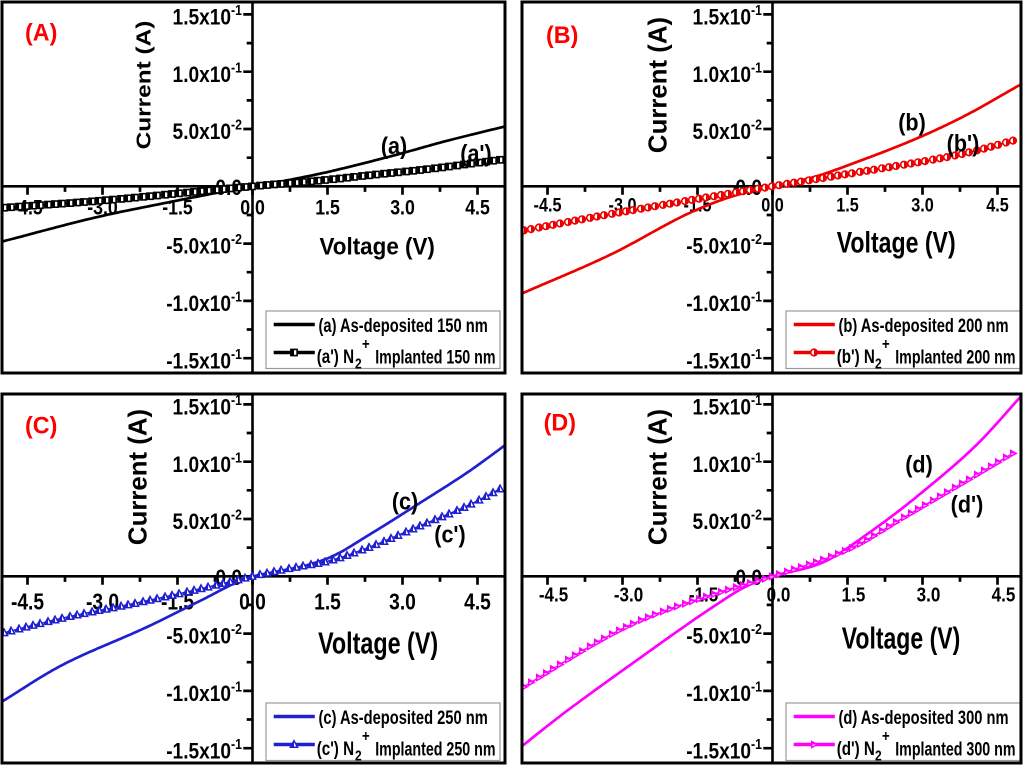  Describe the element at coordinates (560, 423) in the screenshot. I see `svg-text: (D)` at that location.